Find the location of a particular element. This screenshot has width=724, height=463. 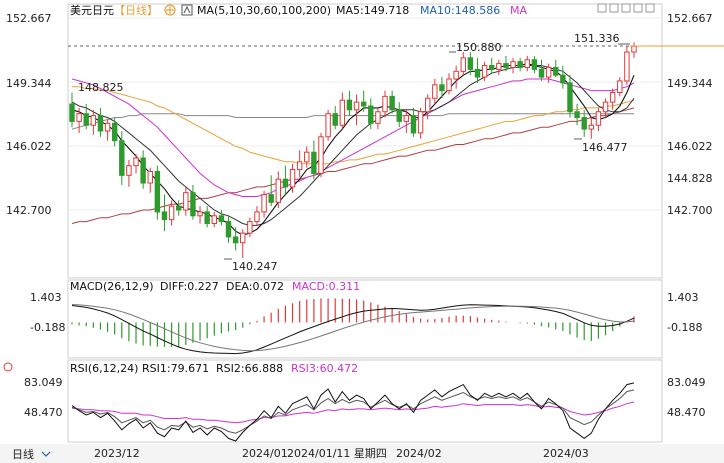

footer-bar is located at coordinates (362, 453).